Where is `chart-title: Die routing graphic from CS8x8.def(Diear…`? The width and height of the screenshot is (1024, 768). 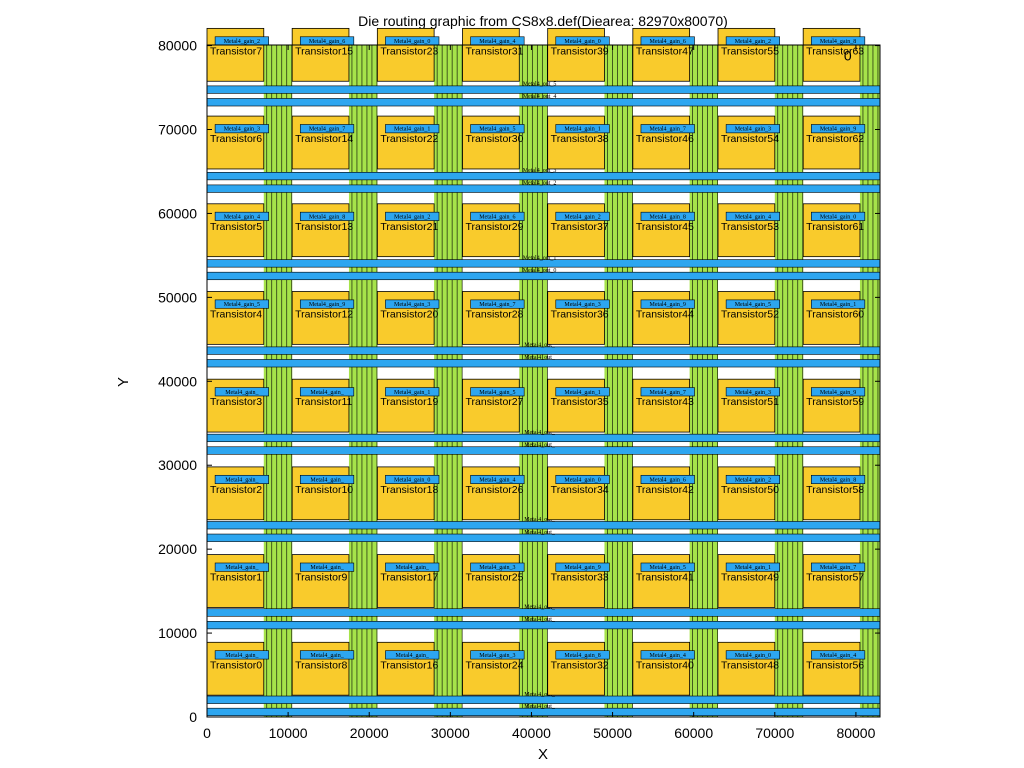 chart-title: Die routing graphic from CS8x8.def(Diear… is located at coordinates (543, 21).